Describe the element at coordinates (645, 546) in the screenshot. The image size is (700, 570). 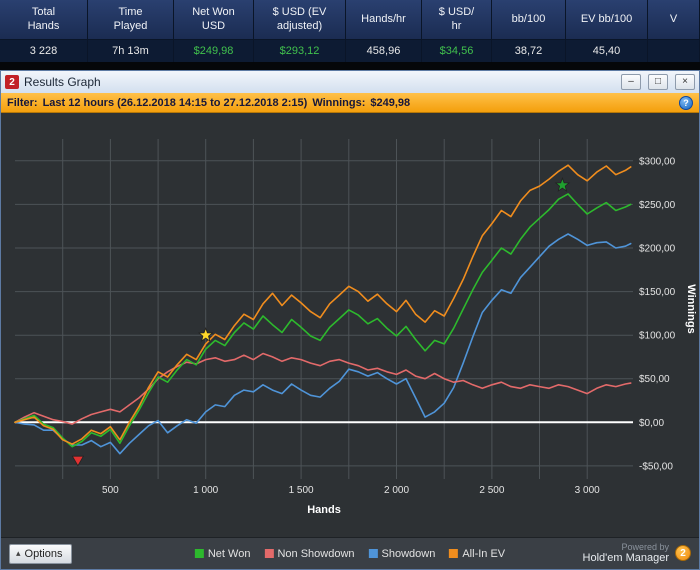
I see `powered-by-label: Powered by` at that location.